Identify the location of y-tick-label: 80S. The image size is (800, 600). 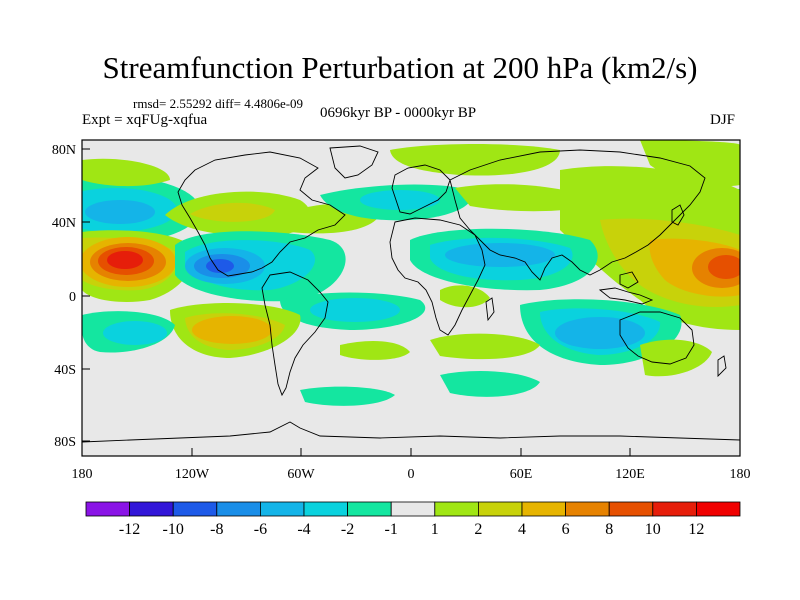
(65, 442).